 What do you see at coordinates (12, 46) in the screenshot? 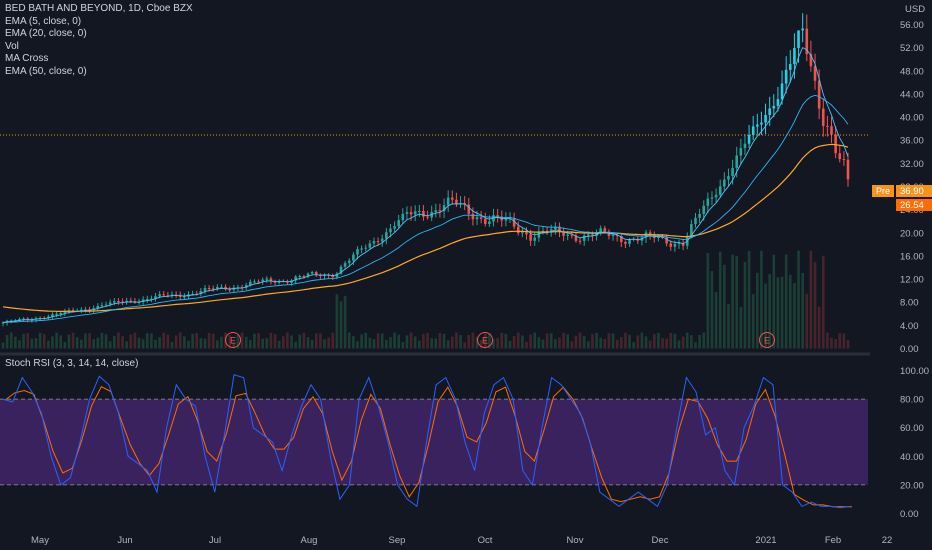
I see `legend-vol: Vol` at bounding box center [12, 46].